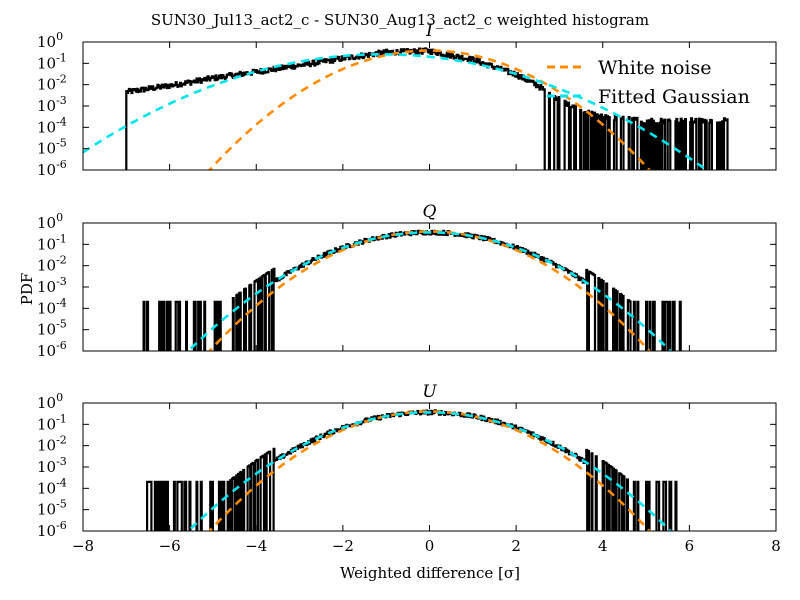  What do you see at coordinates (83, 546) in the screenshot?
I see `x-tick-label: −8` at bounding box center [83, 546].